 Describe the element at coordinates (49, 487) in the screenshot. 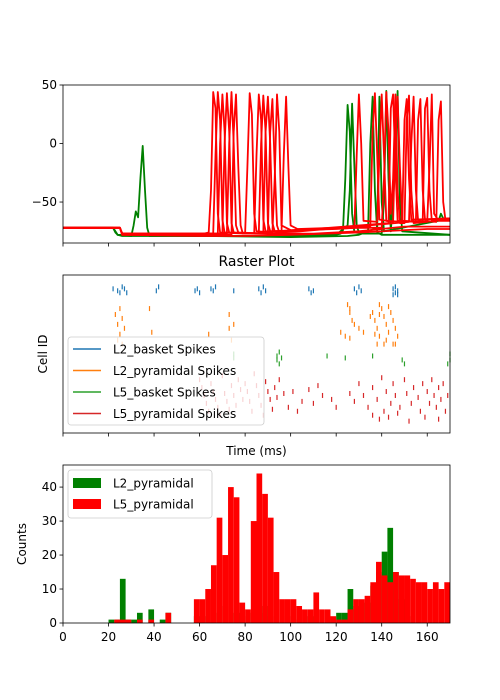

I see `histogram-y-tick-label: 40` at that location.